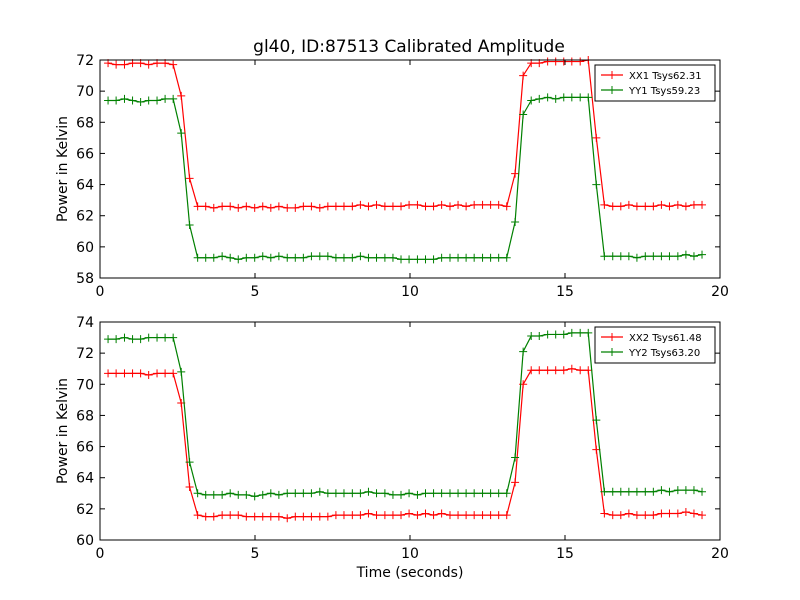  I want to click on y-tick-label: 64, so click(85, 186).